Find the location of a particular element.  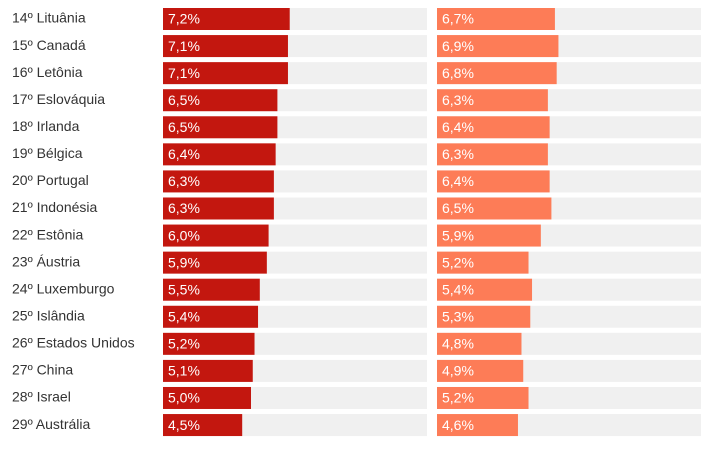

value-label: 5,1% is located at coordinates (184, 371).